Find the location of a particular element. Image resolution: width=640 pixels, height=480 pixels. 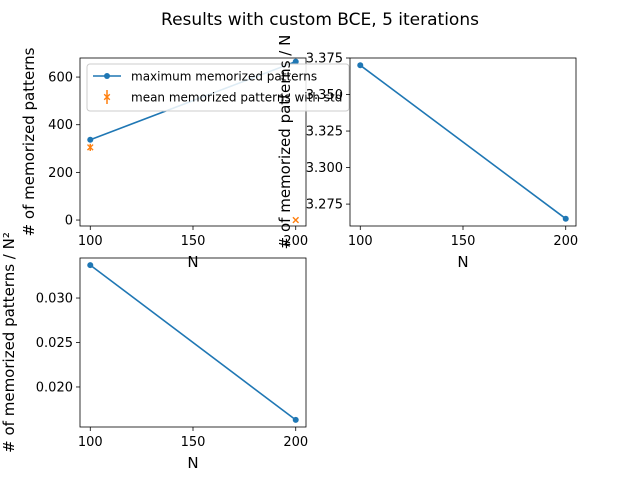

legend-label: mean memorized patterns with std is located at coordinates (236, 98).